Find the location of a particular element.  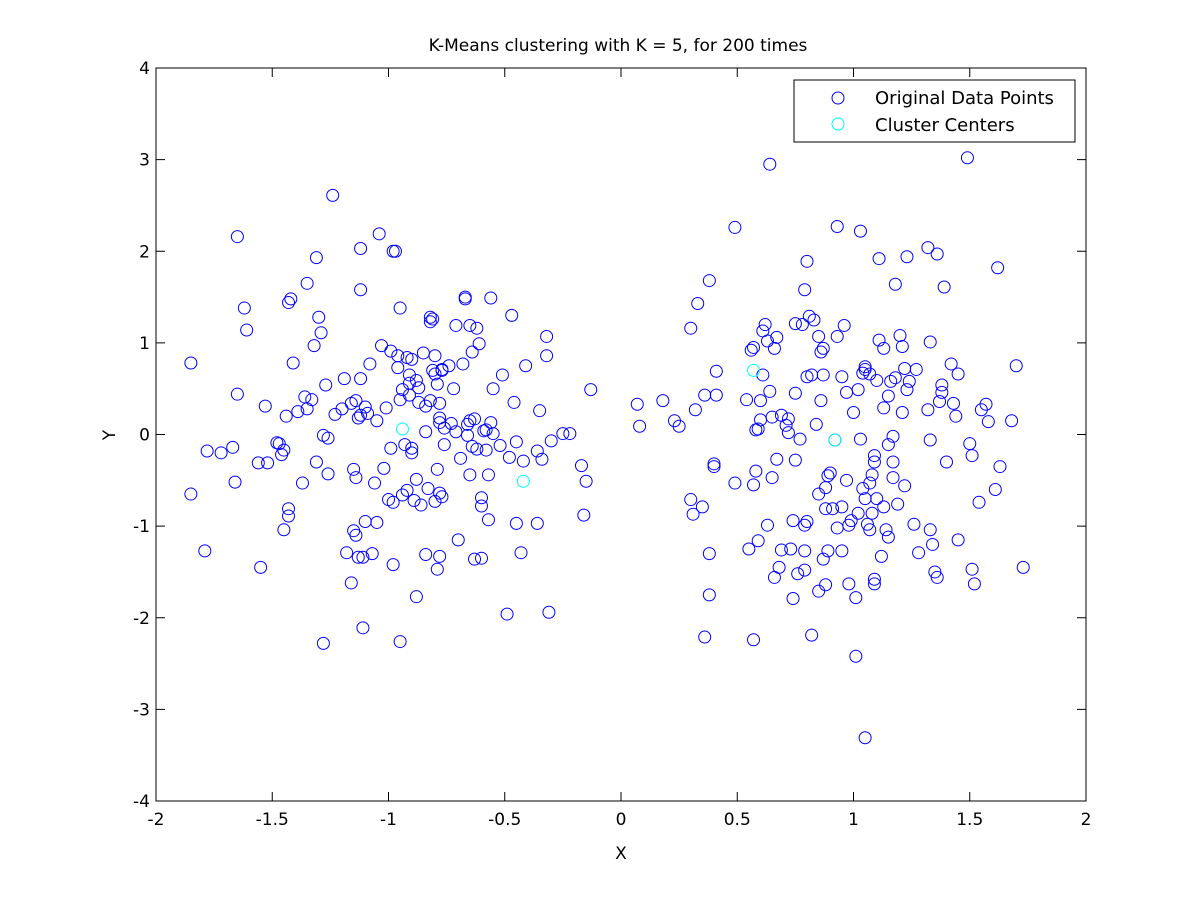

y-tick-label: -2 is located at coordinates (141, 619).